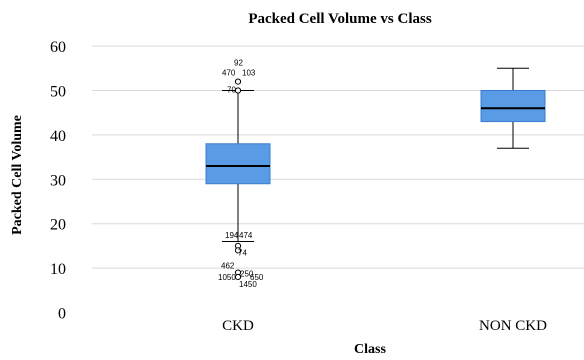  What do you see at coordinates (58, 225) in the screenshot?
I see `y-tick-label: 20` at bounding box center [58, 225].